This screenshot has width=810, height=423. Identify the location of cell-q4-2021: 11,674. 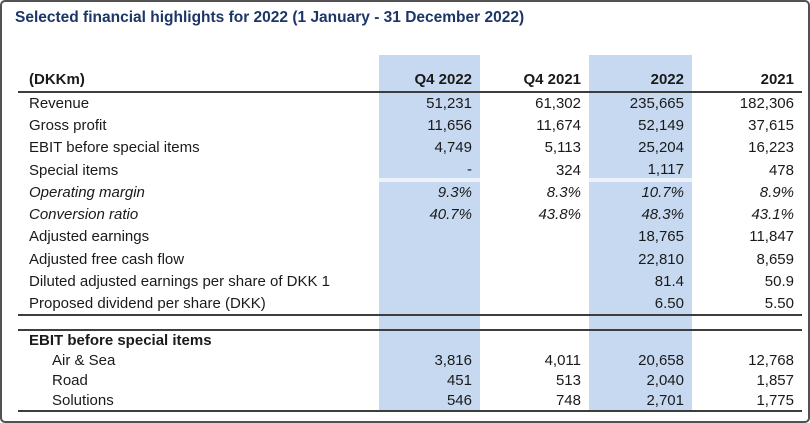
(558, 125).